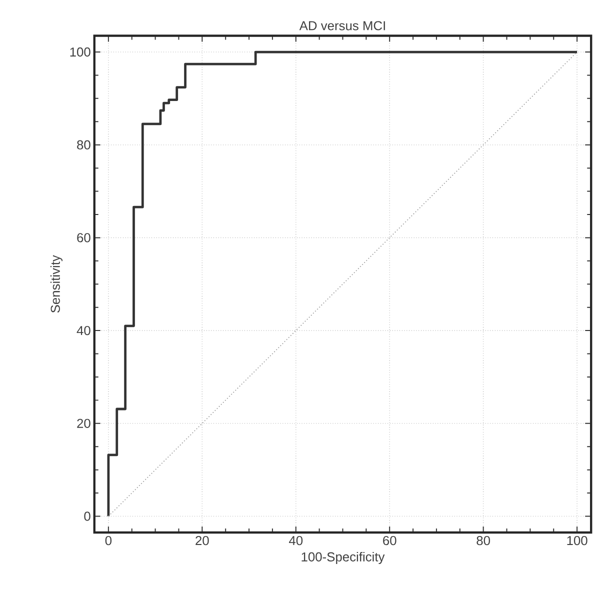 The height and width of the screenshot is (608, 606). Describe the element at coordinates (83, 423) in the screenshot. I see `y-tick-label: 20` at that location.